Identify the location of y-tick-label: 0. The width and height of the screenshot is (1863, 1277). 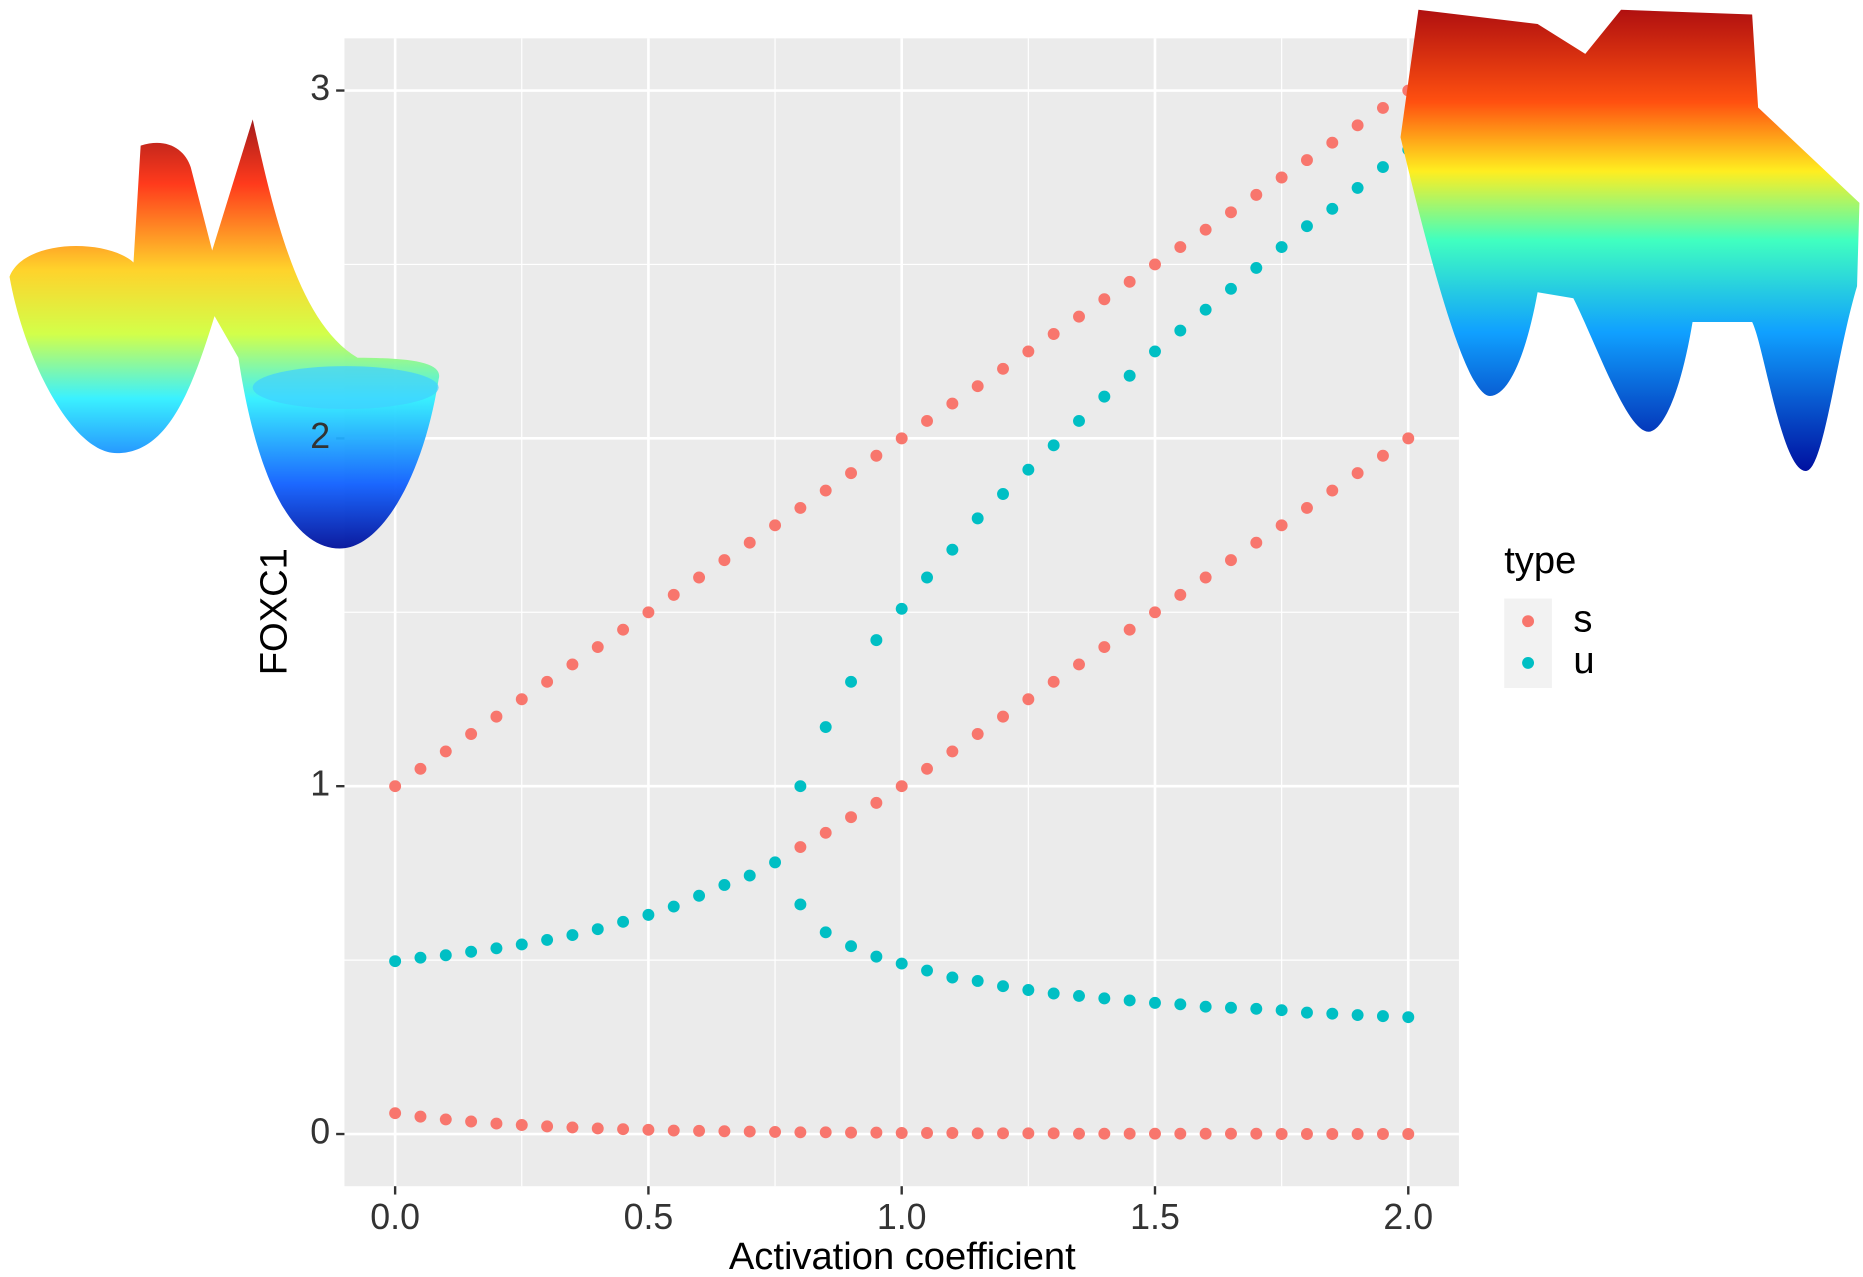
(320, 1131).